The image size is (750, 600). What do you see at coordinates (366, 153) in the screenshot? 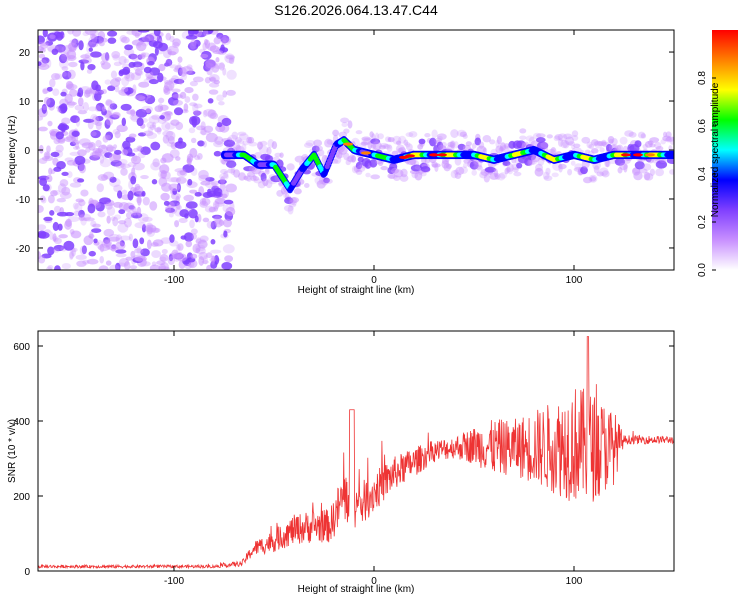
I see `ridge-peak` at bounding box center [366, 153].